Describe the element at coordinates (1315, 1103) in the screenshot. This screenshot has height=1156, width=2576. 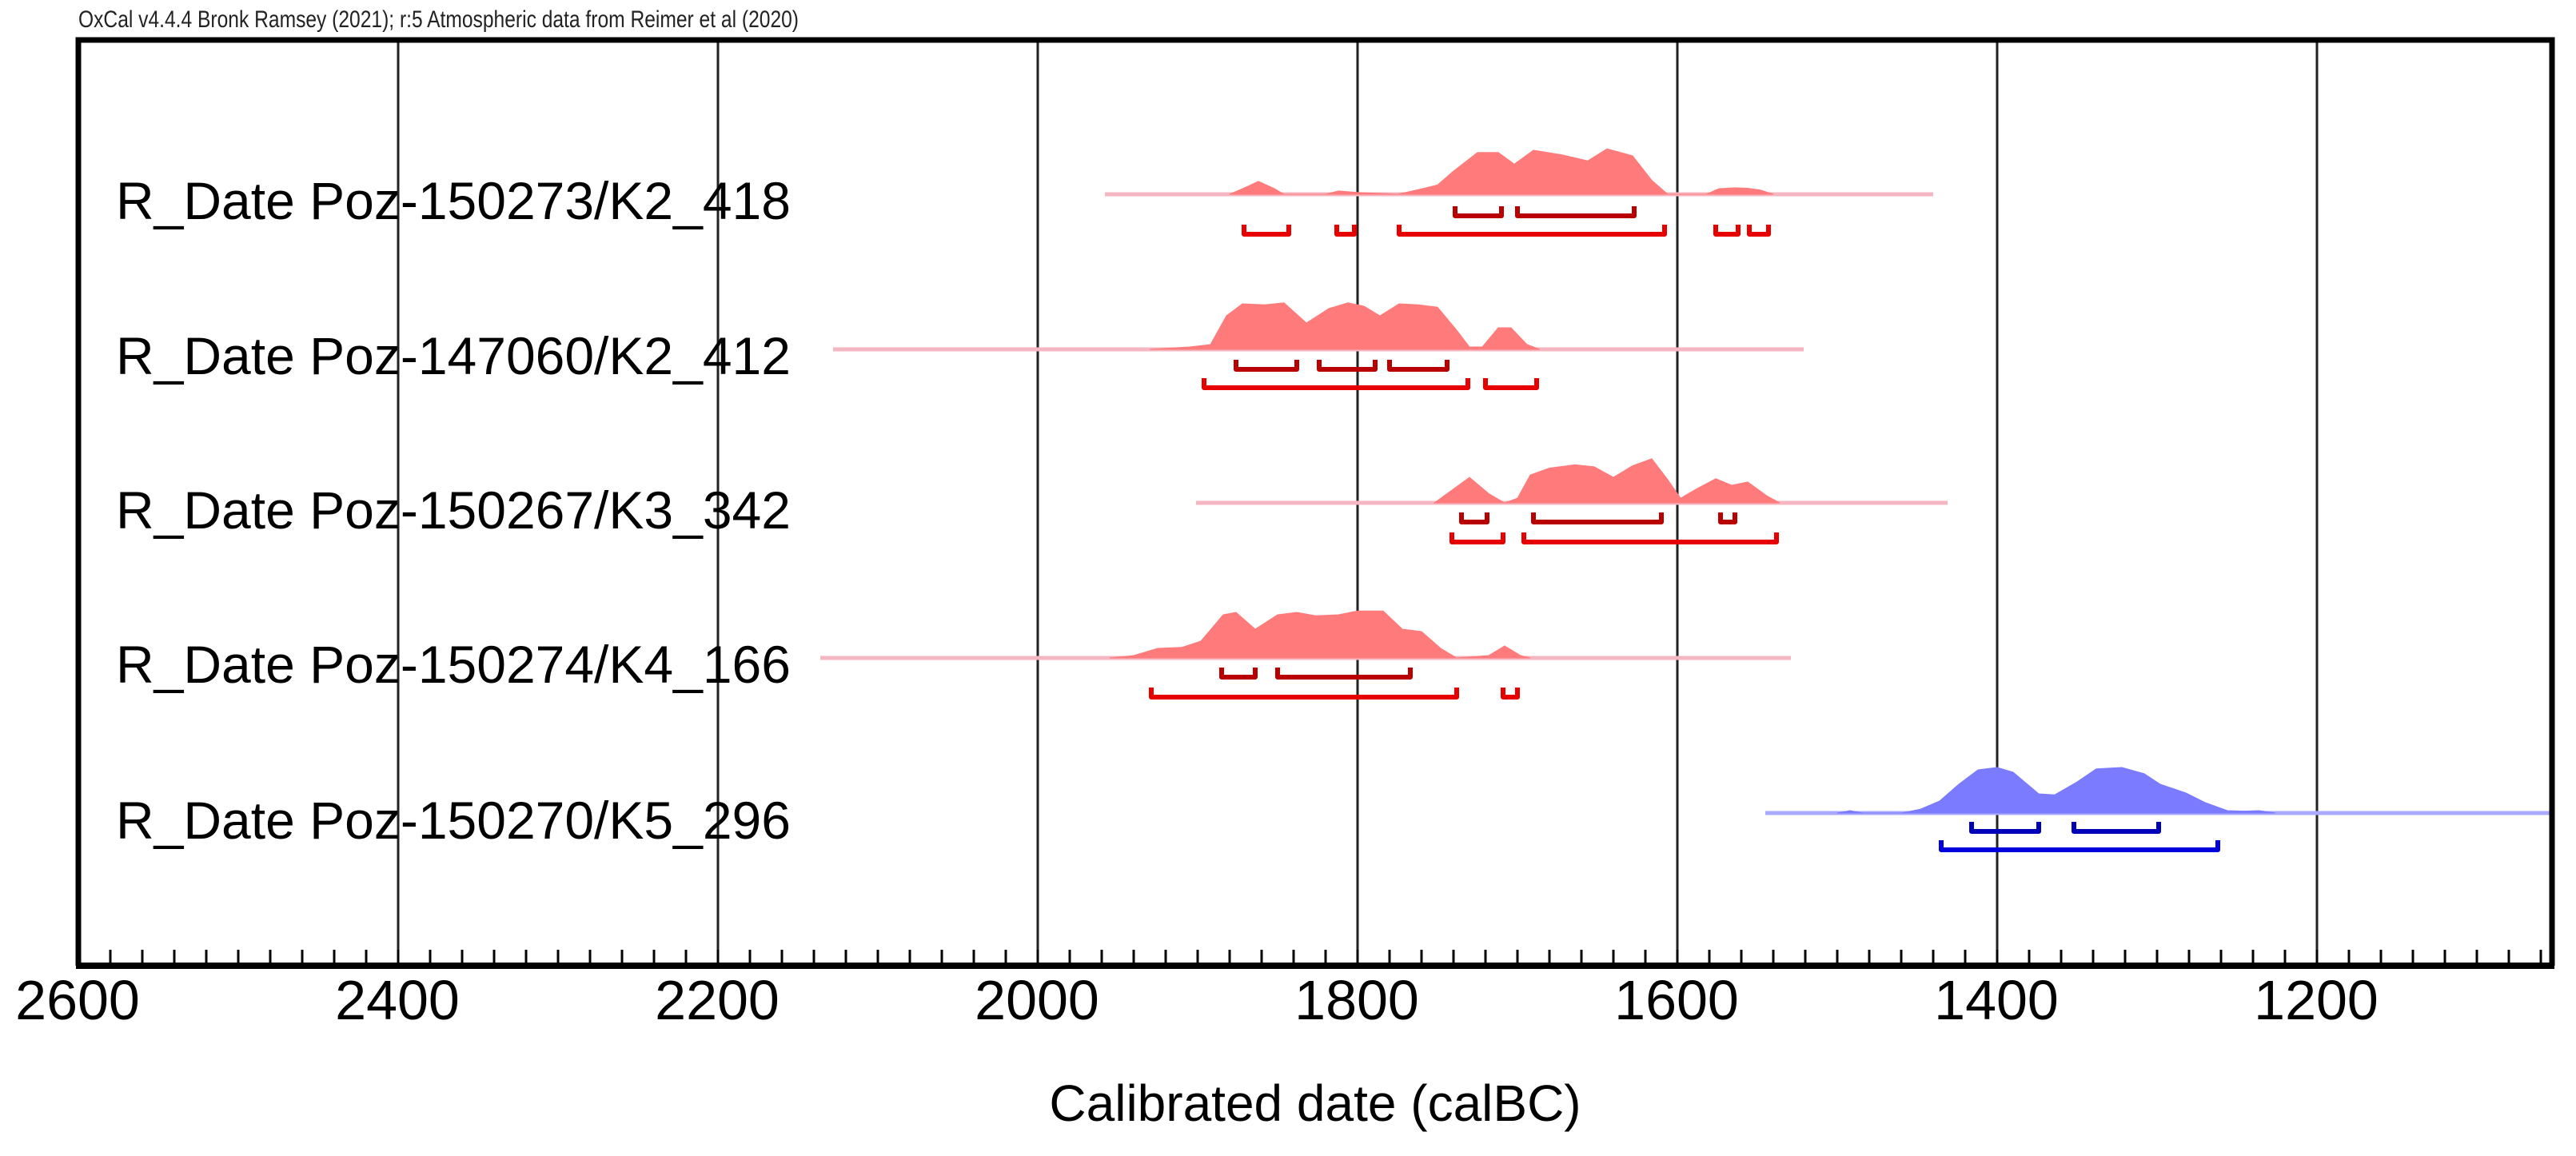
I see `x-axis-title: Calibrated date (calBC)` at that location.